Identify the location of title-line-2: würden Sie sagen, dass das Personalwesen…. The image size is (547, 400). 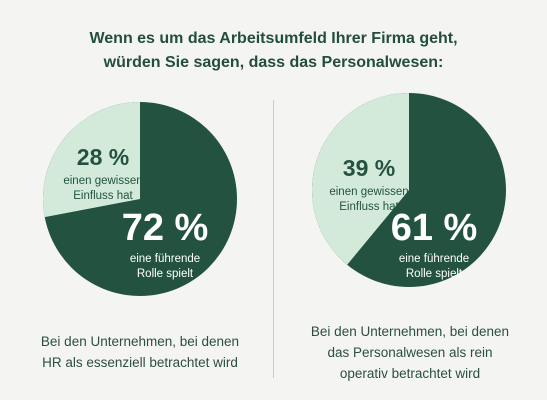
(273, 62).